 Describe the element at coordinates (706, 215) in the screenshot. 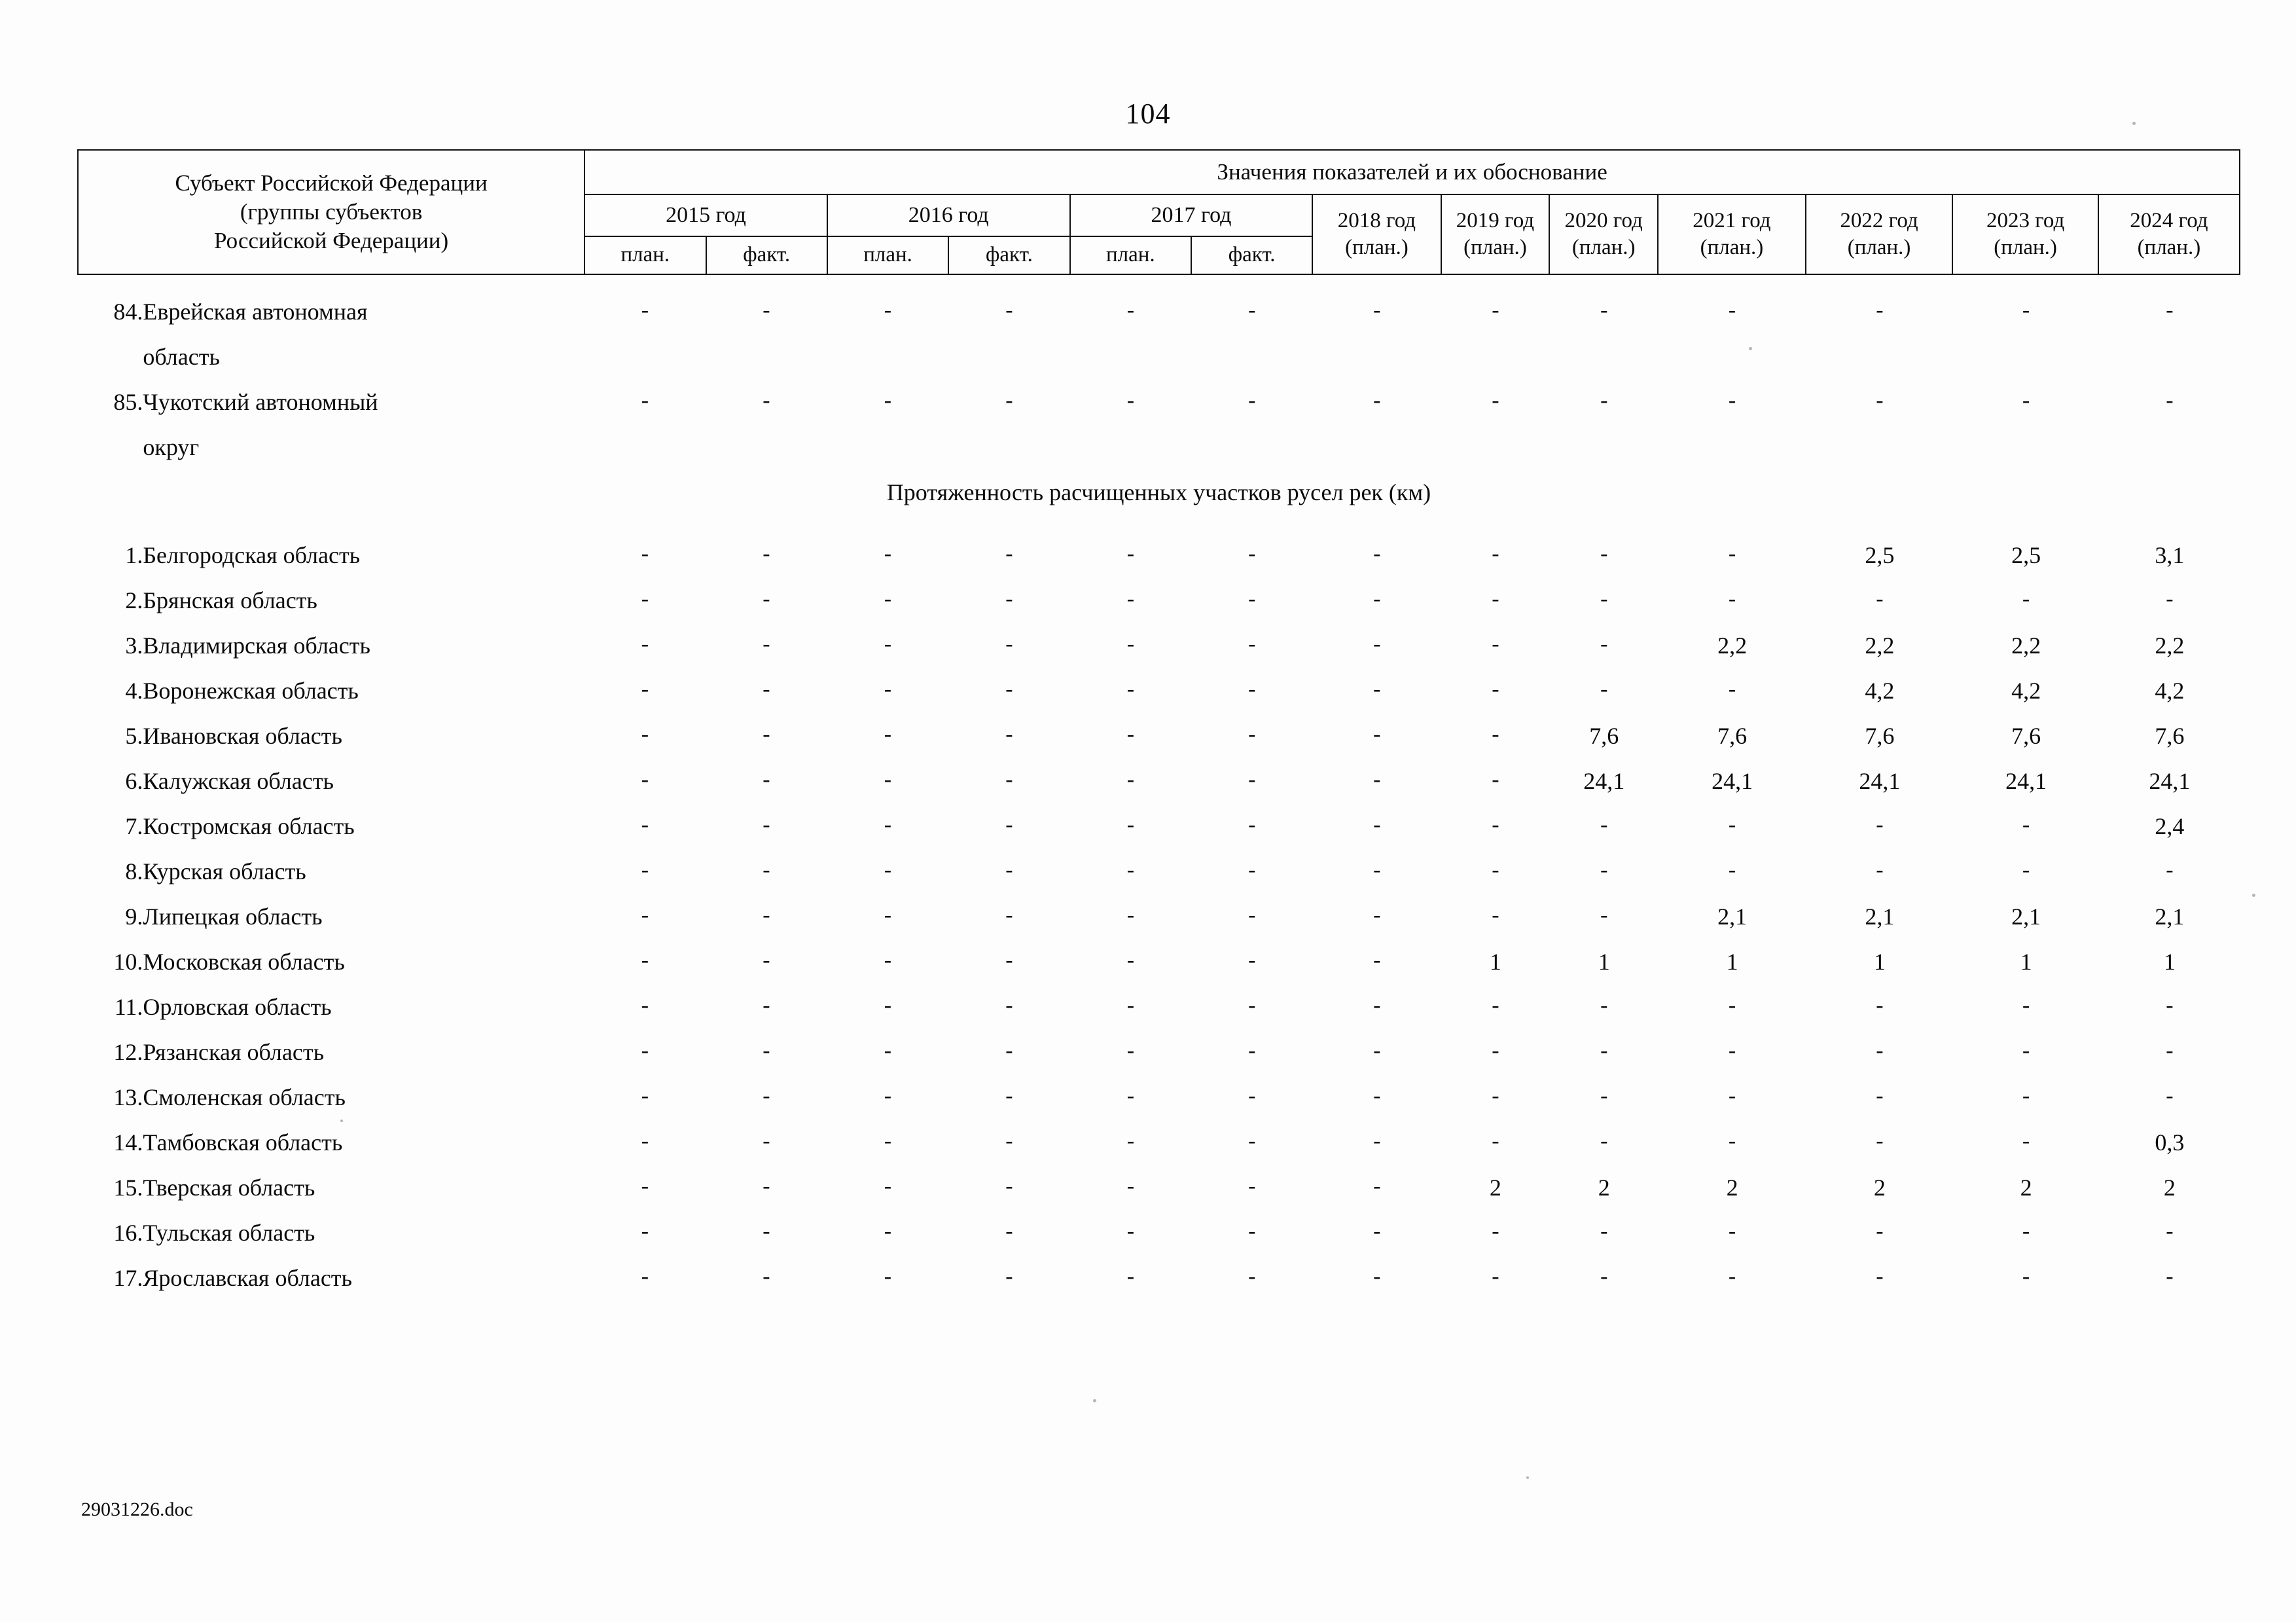

I see `header-year-2015: 2015 год` at that location.